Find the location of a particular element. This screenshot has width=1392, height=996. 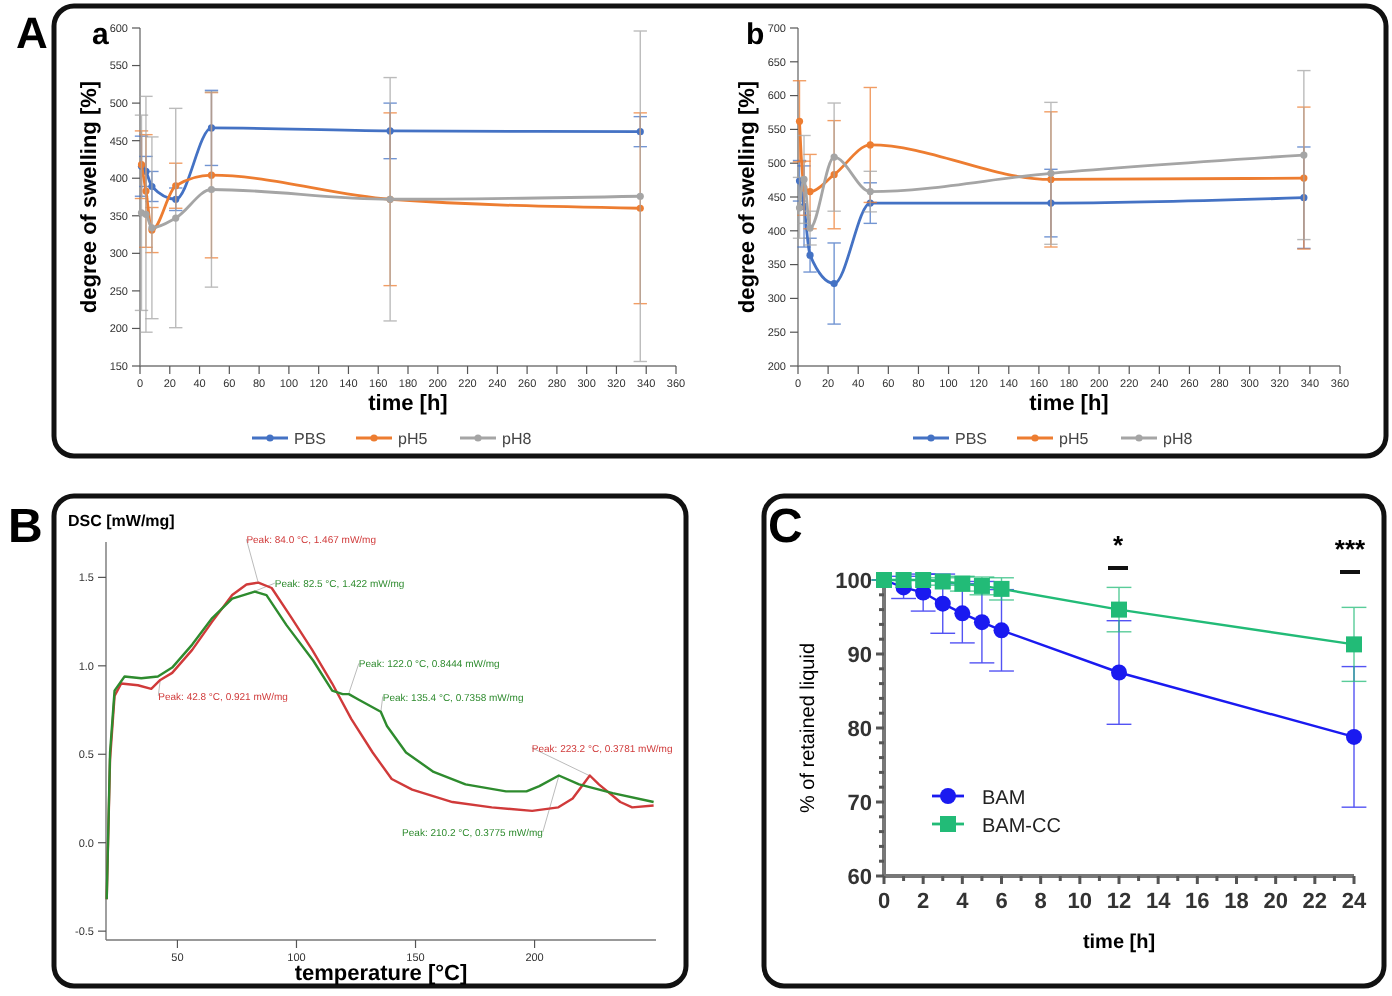

x-tick-label: 20 is located at coordinates (1275, 902).